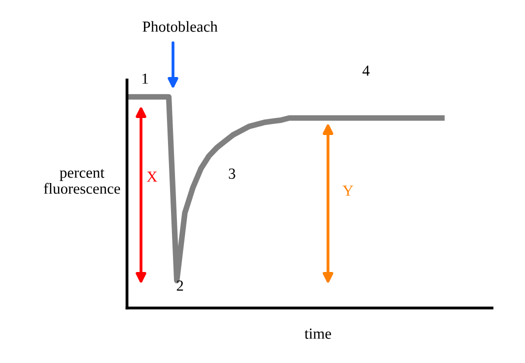  Describe the element at coordinates (152, 177) in the screenshot. I see `annotation: X` at that location.